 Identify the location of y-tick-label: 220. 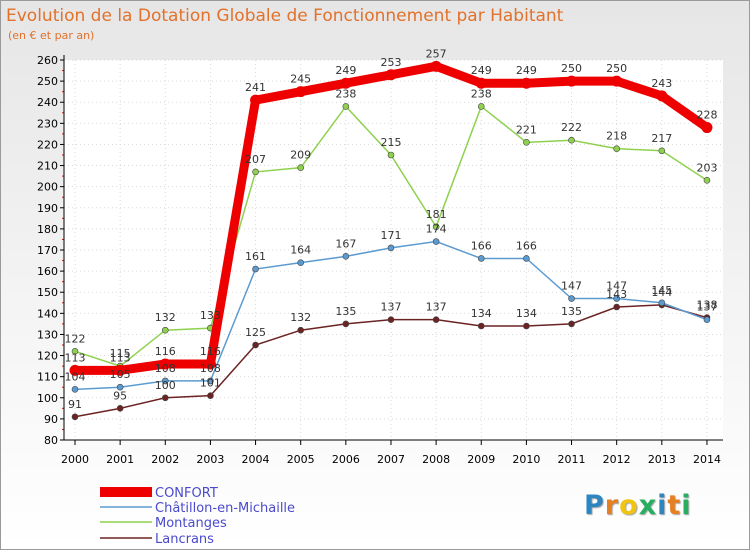
(47, 144).